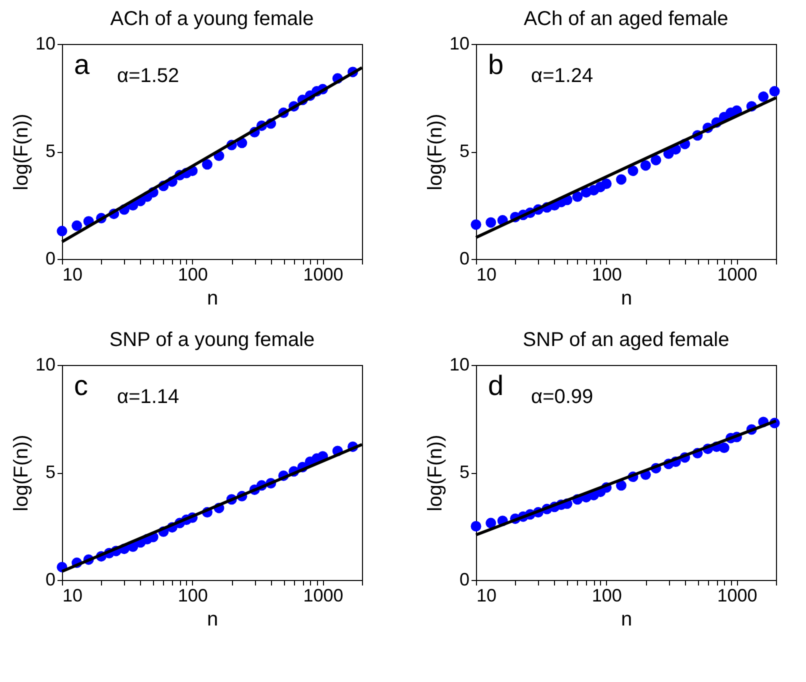 The width and height of the screenshot is (806, 682). What do you see at coordinates (626, 340) in the screenshot?
I see `chart-title: SNP of an aged female` at bounding box center [626, 340].